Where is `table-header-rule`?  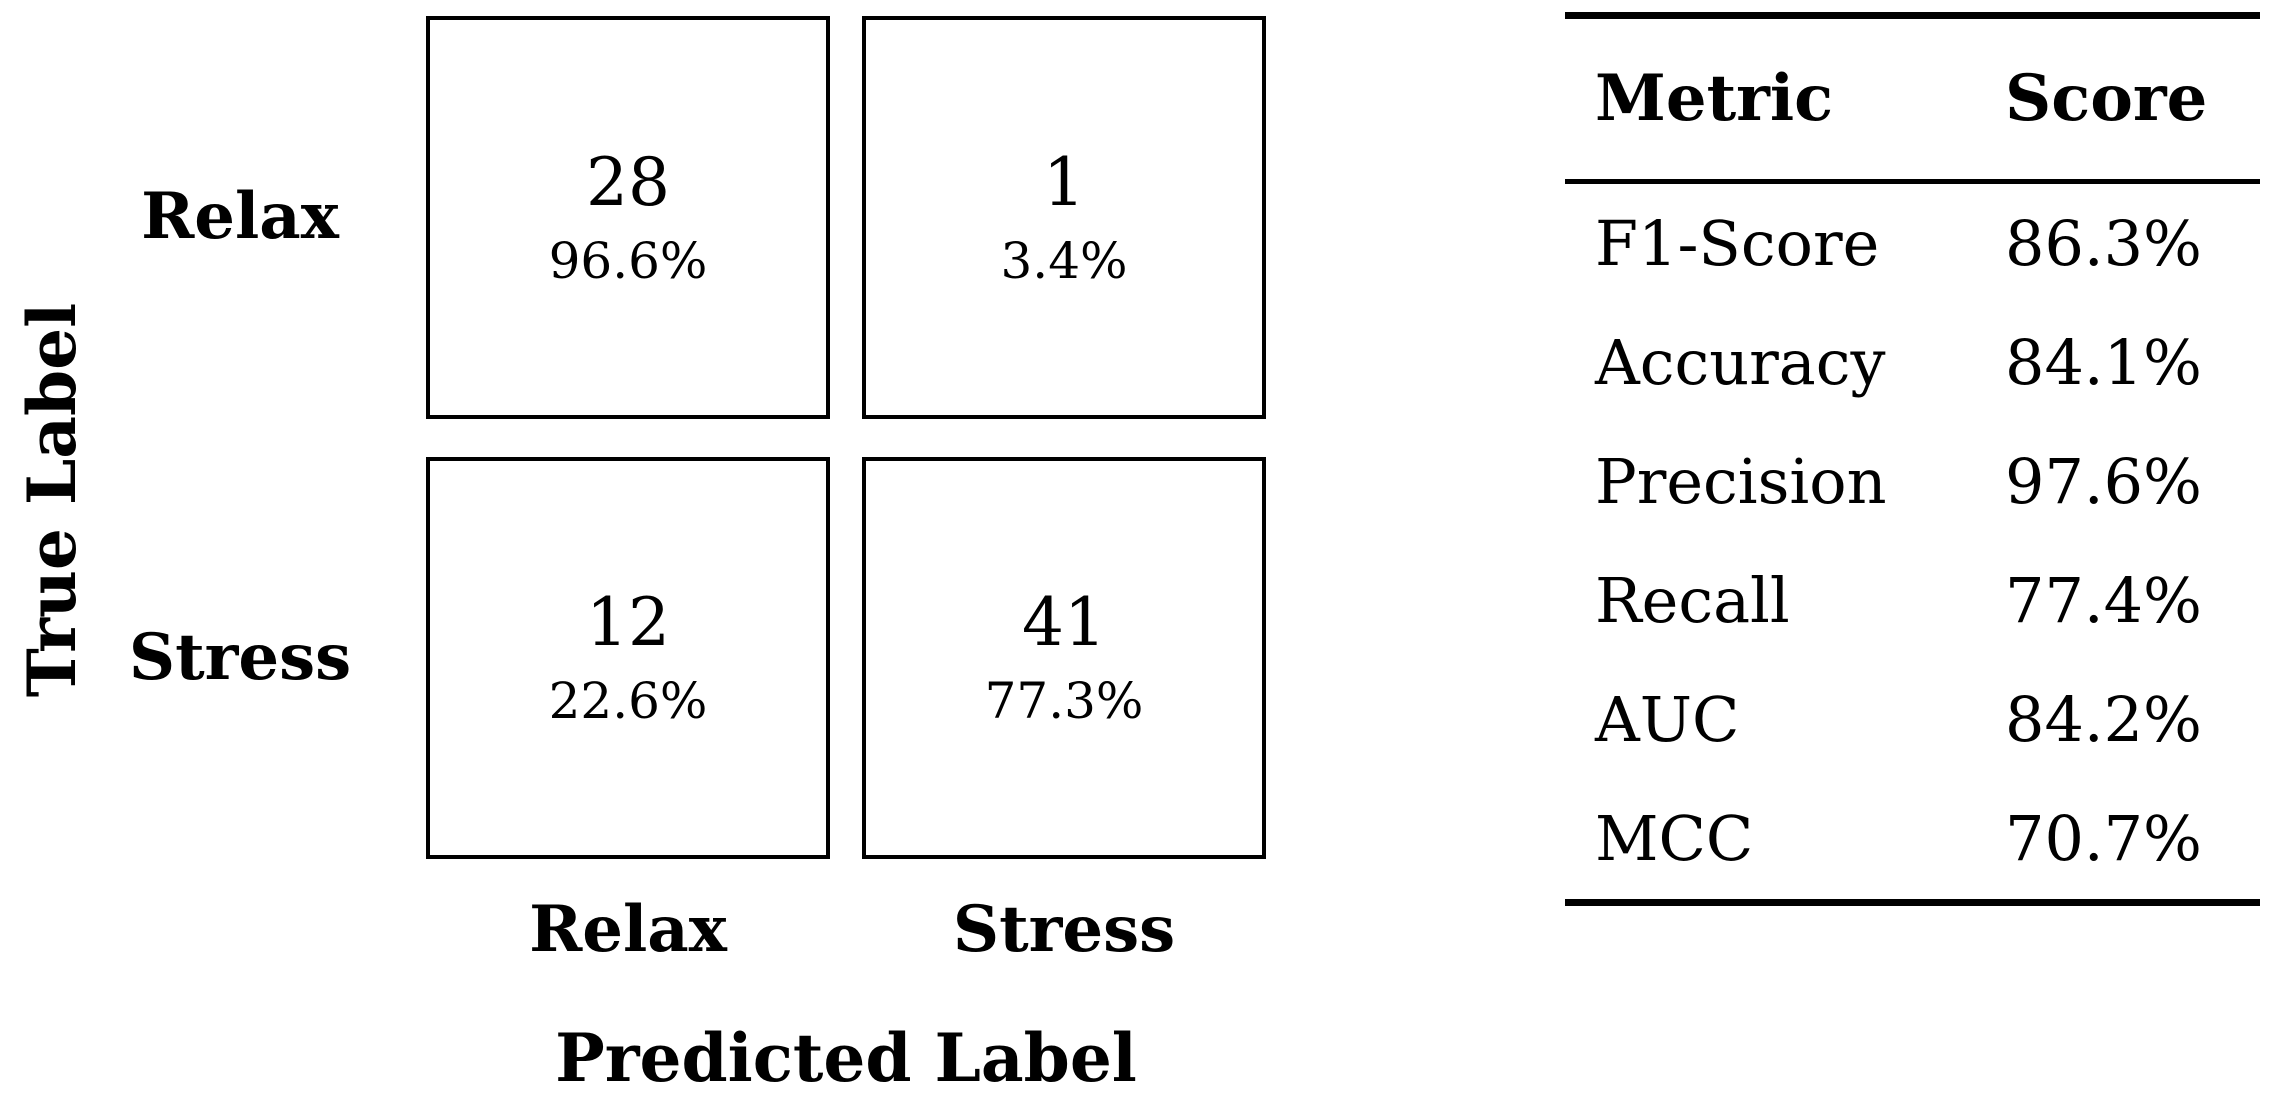
table-header-rule is located at coordinates (1912, 181).